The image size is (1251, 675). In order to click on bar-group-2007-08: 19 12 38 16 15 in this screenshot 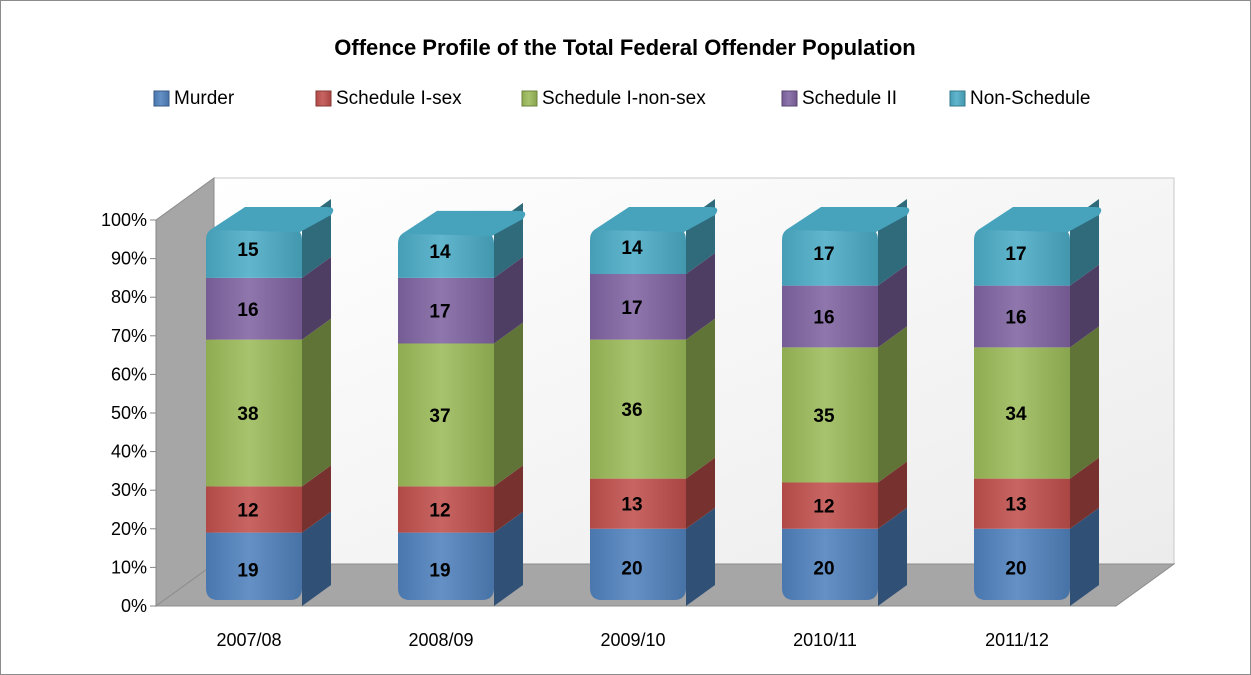, I will do `click(270, 402)`.